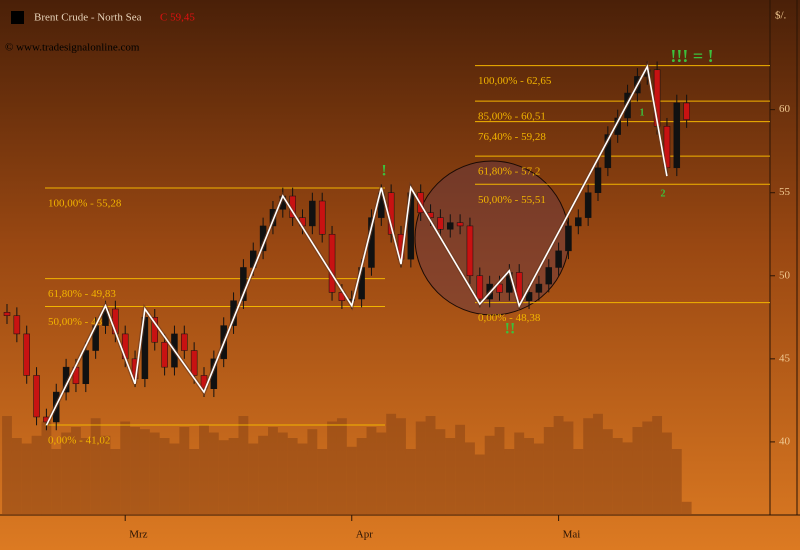  Describe the element at coordinates (512, 137) in the screenshot. I see `fib-label: 76,40% - 59,28` at that location.